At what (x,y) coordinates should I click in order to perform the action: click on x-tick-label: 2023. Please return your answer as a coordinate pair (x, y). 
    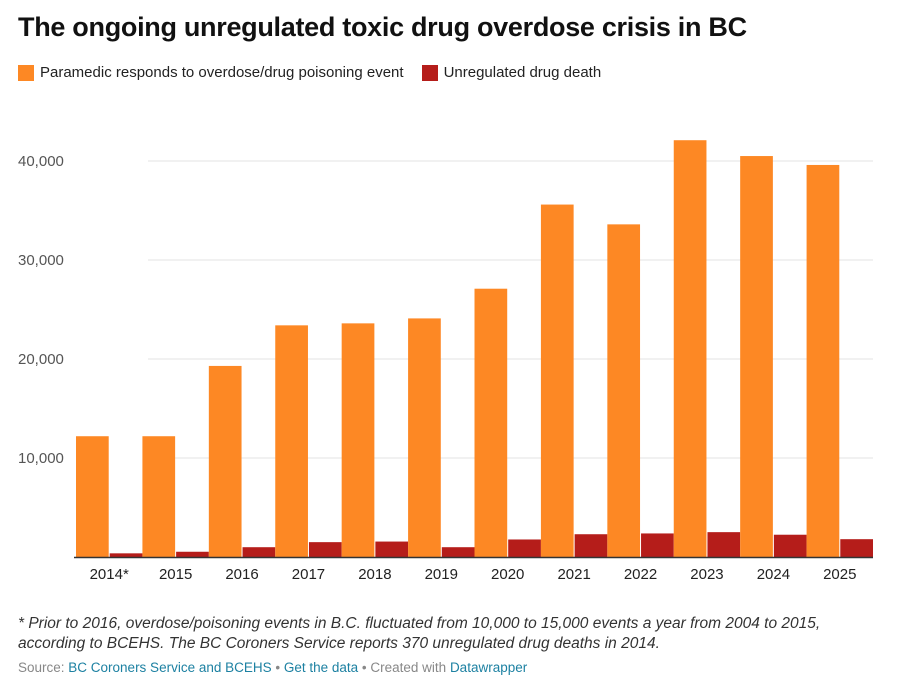
    Looking at the image, I should click on (706, 574).